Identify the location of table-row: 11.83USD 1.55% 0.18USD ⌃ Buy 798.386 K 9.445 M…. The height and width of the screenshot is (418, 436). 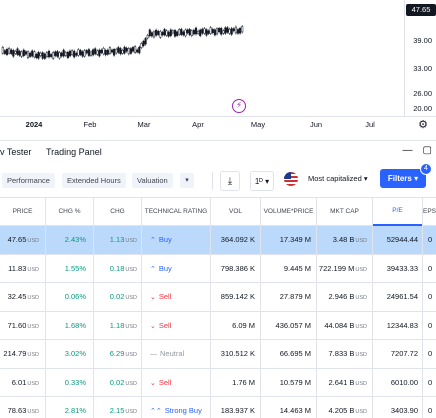
(218, 269).